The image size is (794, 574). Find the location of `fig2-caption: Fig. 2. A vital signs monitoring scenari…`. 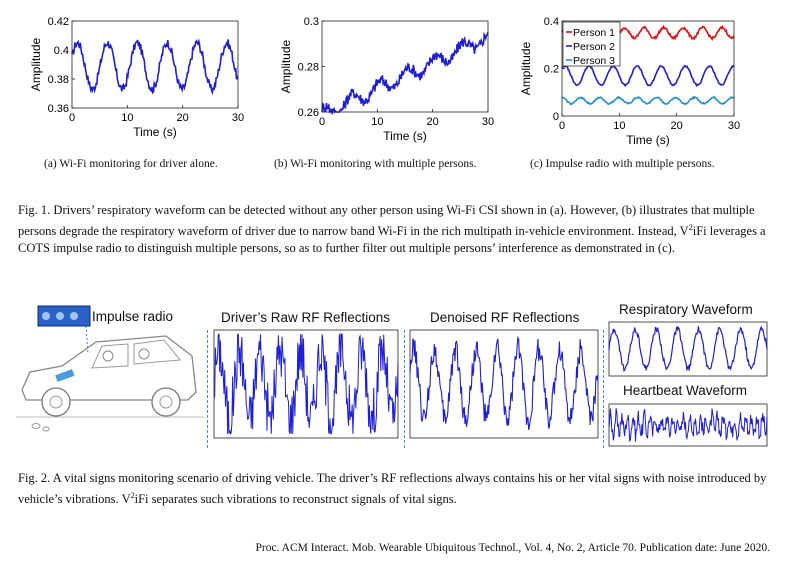

fig2-caption: Fig. 2. A vital signs monitoring scenari… is located at coordinates (392, 489).